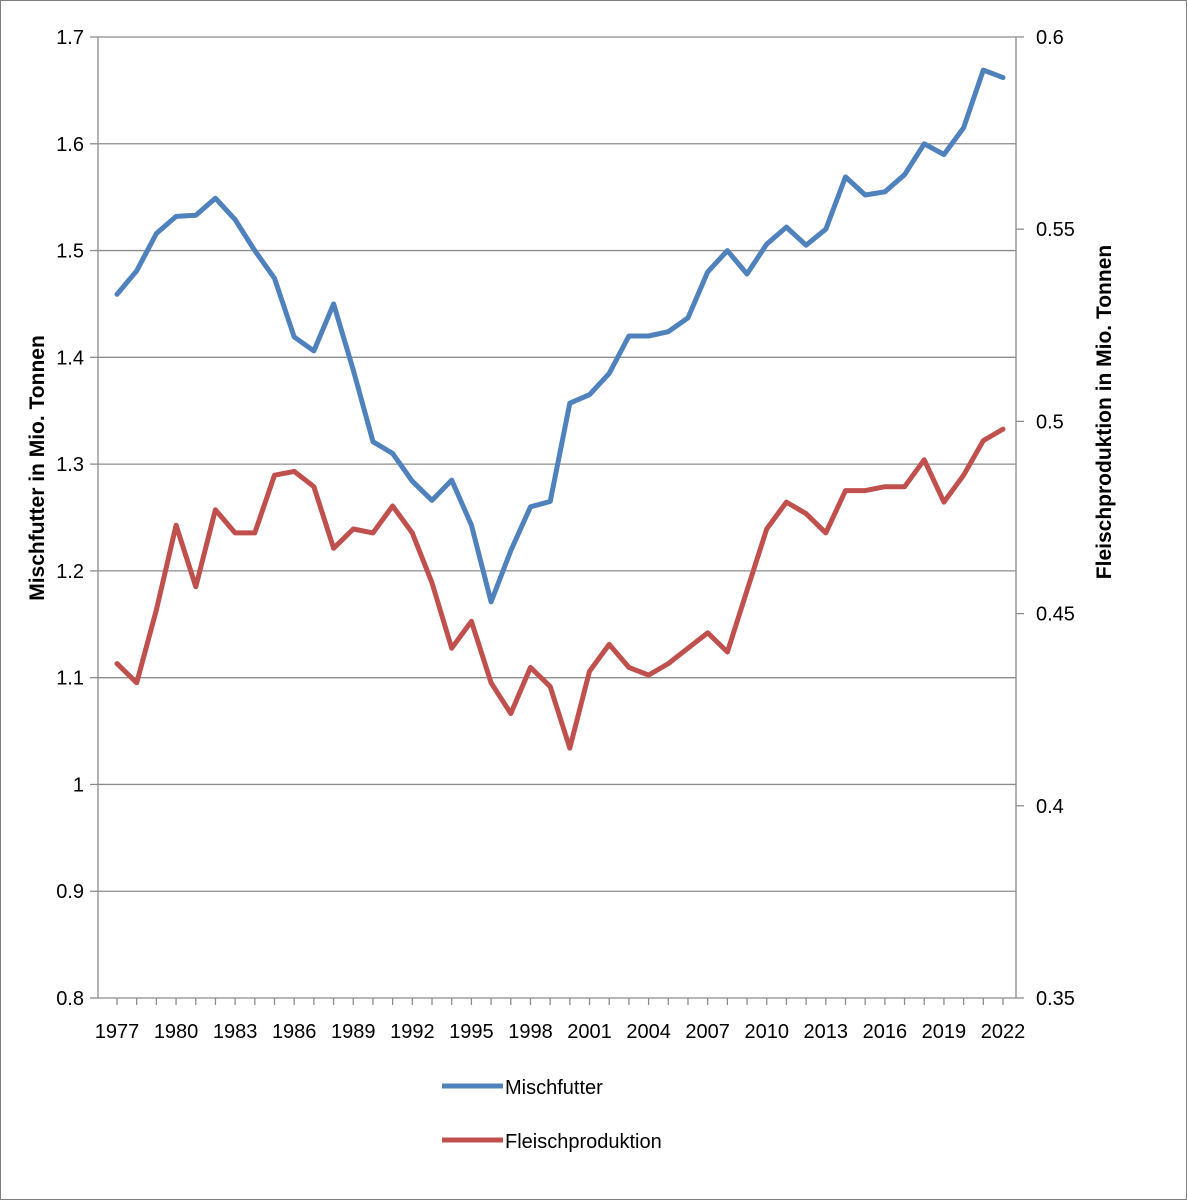 This screenshot has width=1187, height=1200. Describe the element at coordinates (1045, 518) in the screenshot. I see `right-axis-ticks: 0.35 0.4 0.45 0.5 0.55 0.6` at that location.